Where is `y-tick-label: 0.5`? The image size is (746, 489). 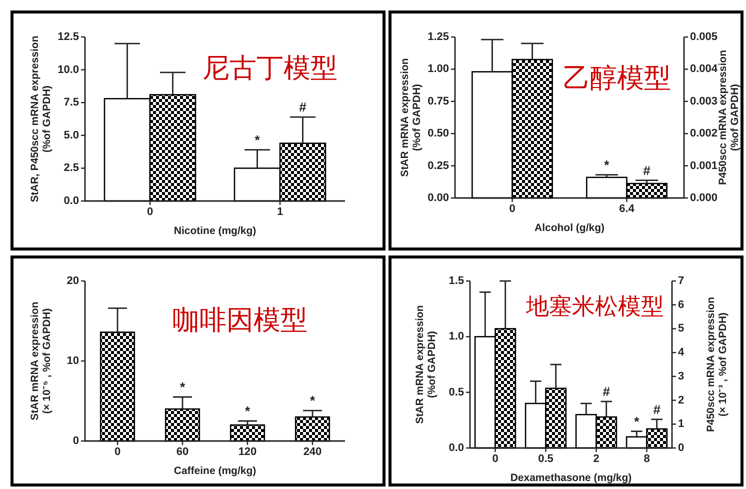
y-tick-label: 0.5 is located at coordinates (456, 392).